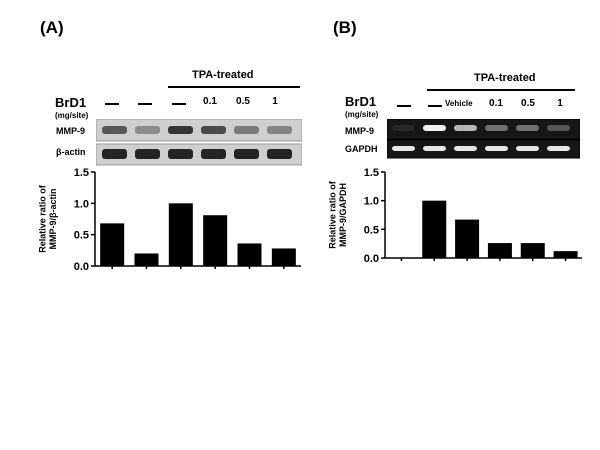  I want to click on lane-dash-a1, so click(112, 104).